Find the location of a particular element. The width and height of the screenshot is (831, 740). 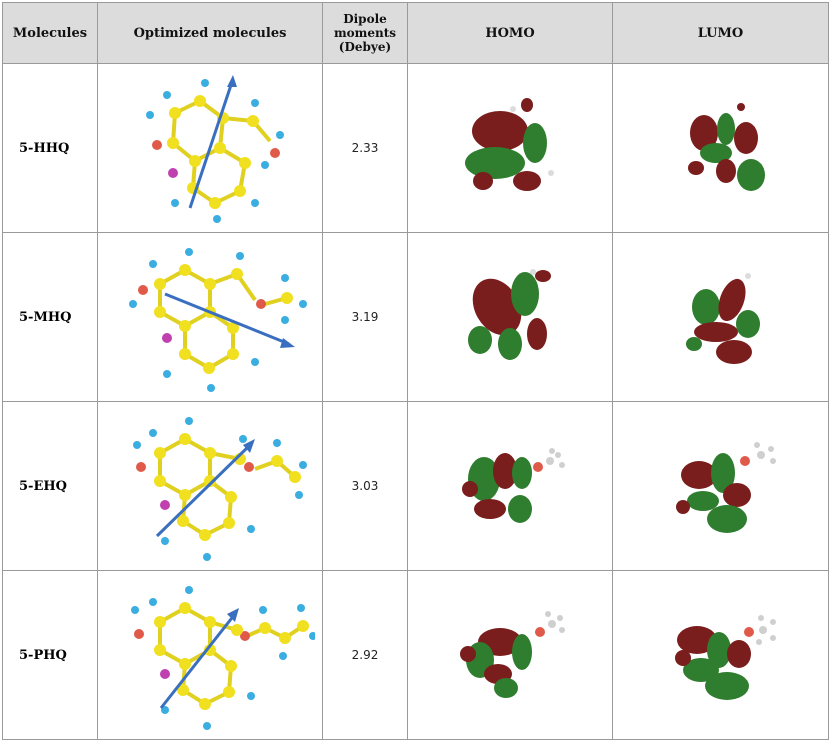

dipole-value: 3.19 is located at coordinates (365, 317).